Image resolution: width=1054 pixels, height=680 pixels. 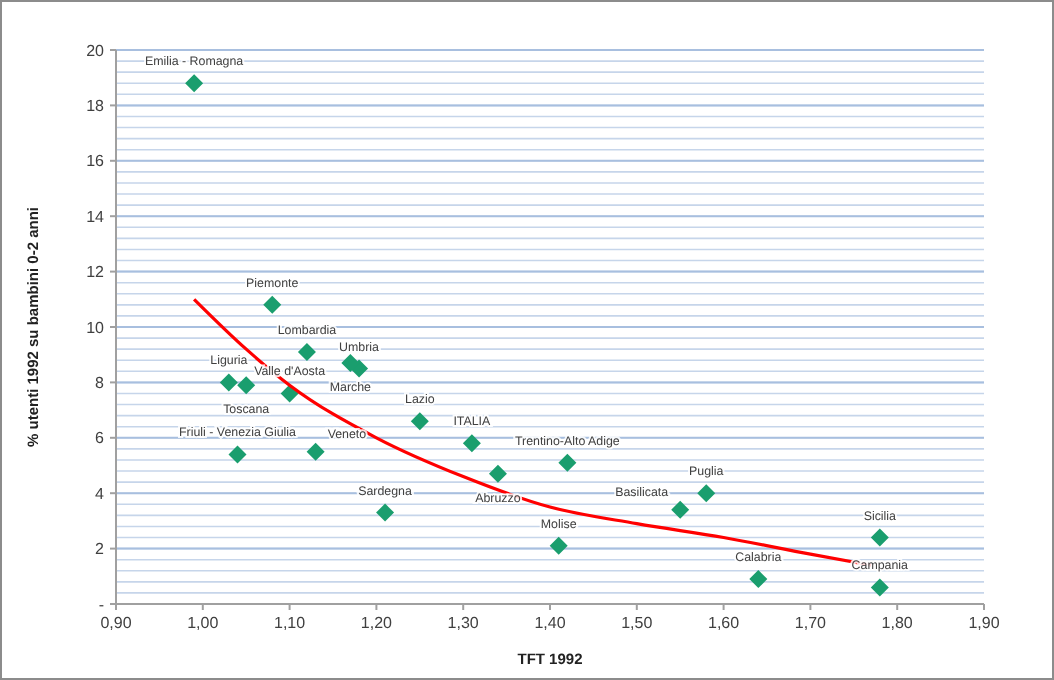 I want to click on y-tick-label: 20, so click(x=96, y=50).